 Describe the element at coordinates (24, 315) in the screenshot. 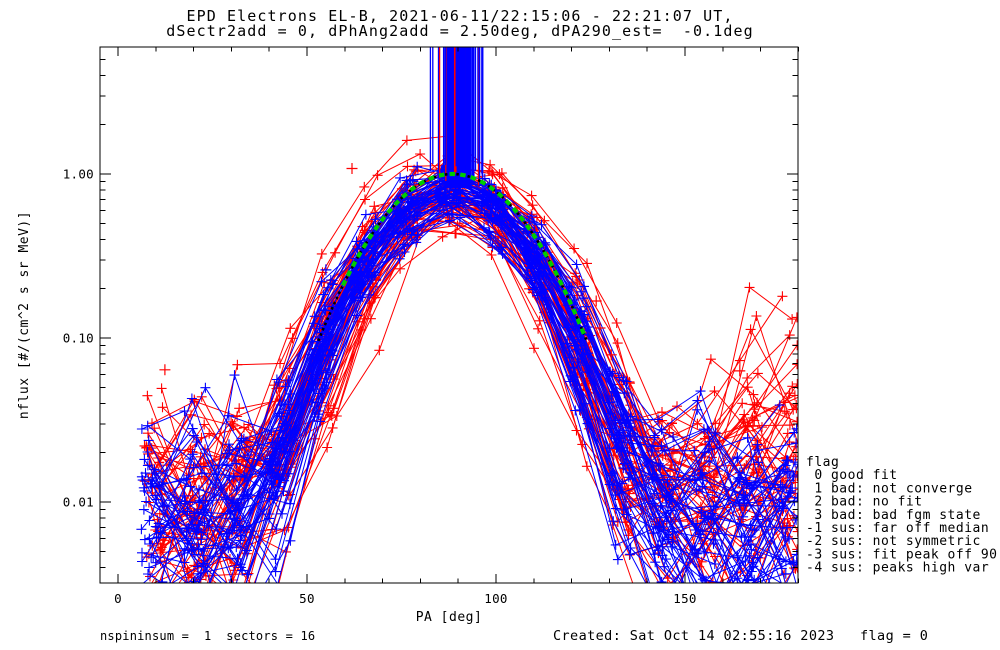

I see `y-axis-label: nflux [#/(cm^2 s sr MeV)]` at that location.